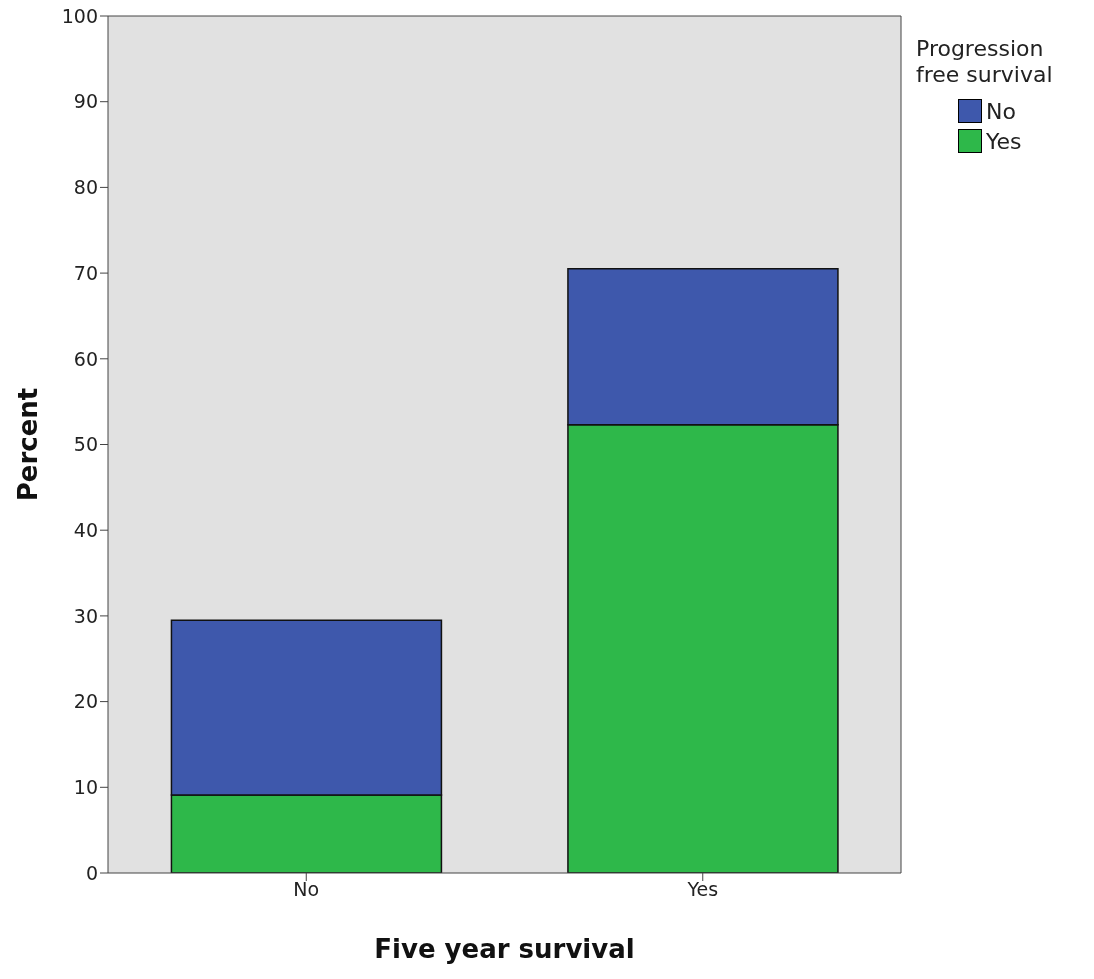 This screenshot has height=979, width=1094. Describe the element at coordinates (504, 949) in the screenshot. I see `x-axis-title: Five year survival` at that location.